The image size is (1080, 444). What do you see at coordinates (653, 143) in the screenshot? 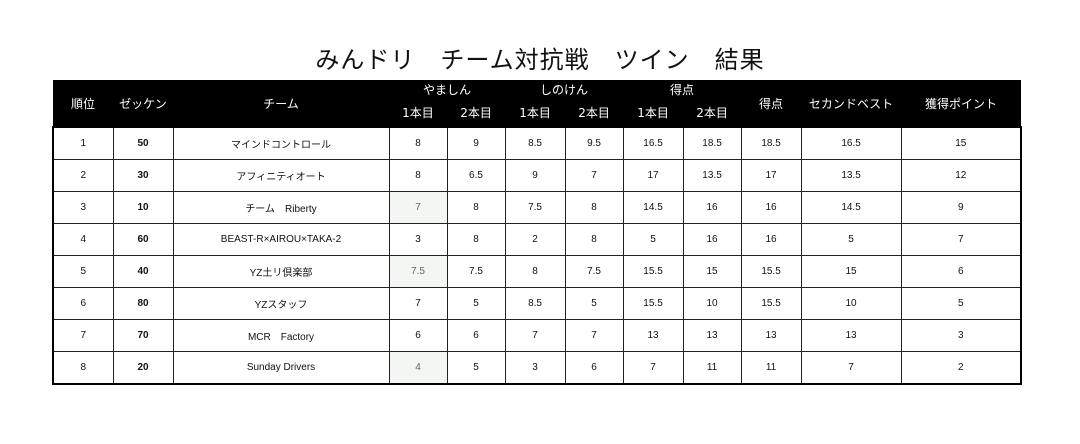
I see `score-run1-cell: 16.5` at bounding box center [653, 143].